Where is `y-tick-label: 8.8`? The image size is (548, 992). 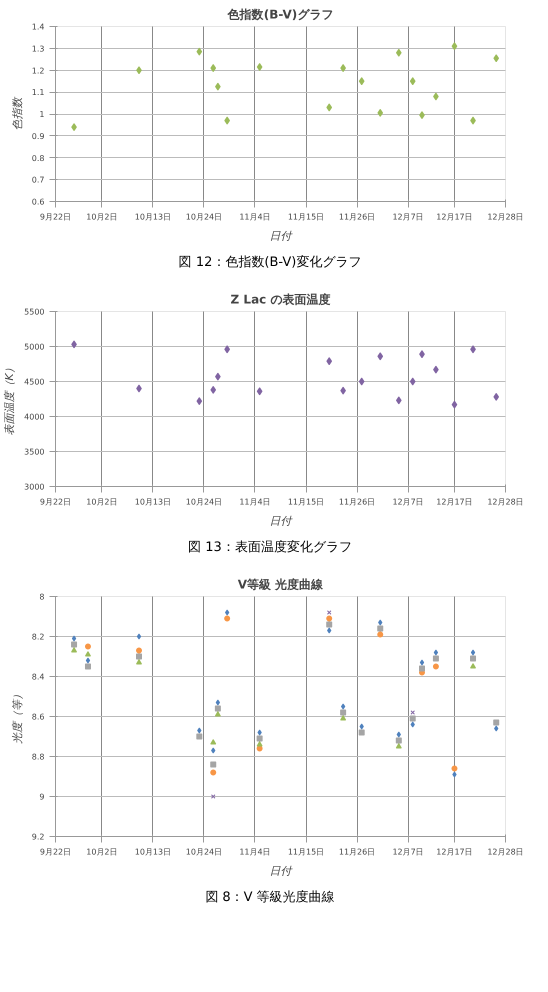 y-tick-label: 8.8 is located at coordinates (38, 757).